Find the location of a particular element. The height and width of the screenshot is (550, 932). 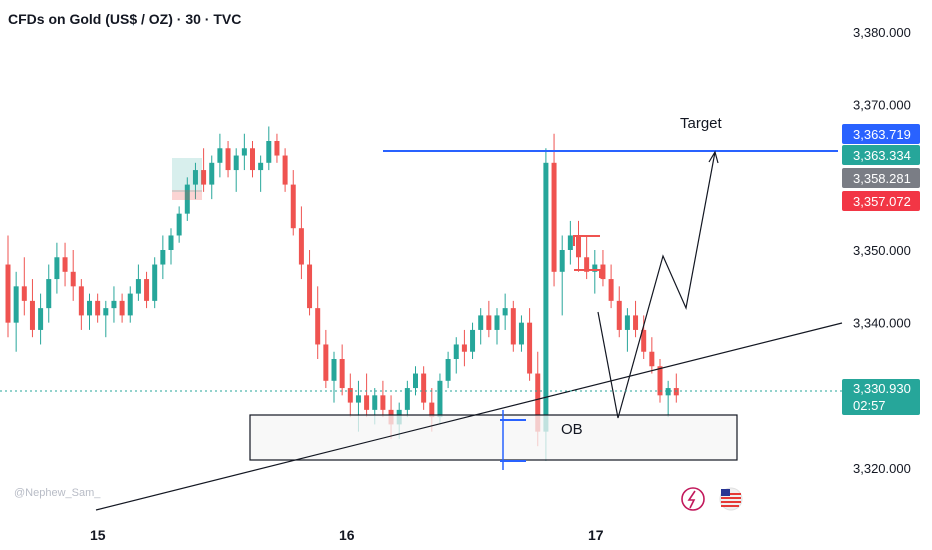

us-flag-icon is located at coordinates (731, 499).